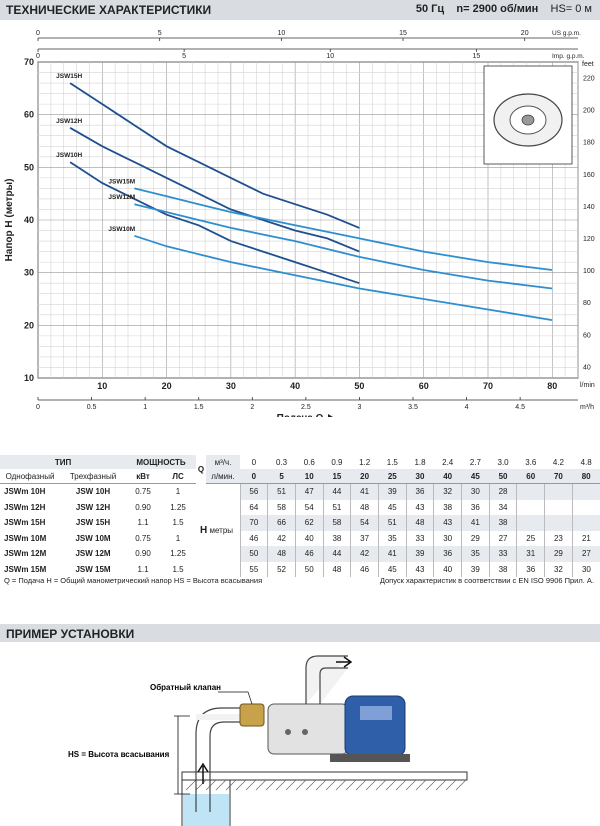  Describe the element at coordinates (448, 462) in the screenshot. I see `m3h-cell: 2.4` at that location.